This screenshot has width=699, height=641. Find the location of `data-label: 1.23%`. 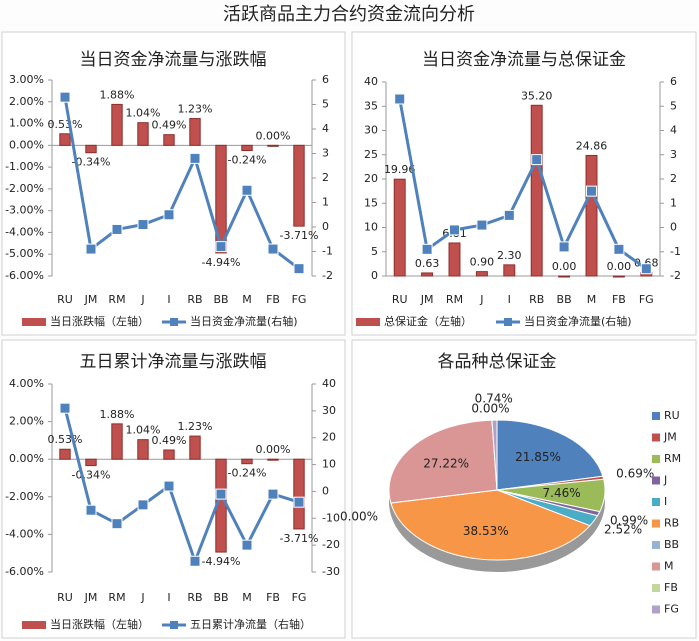

data-label: 1.23% is located at coordinates (195, 109).